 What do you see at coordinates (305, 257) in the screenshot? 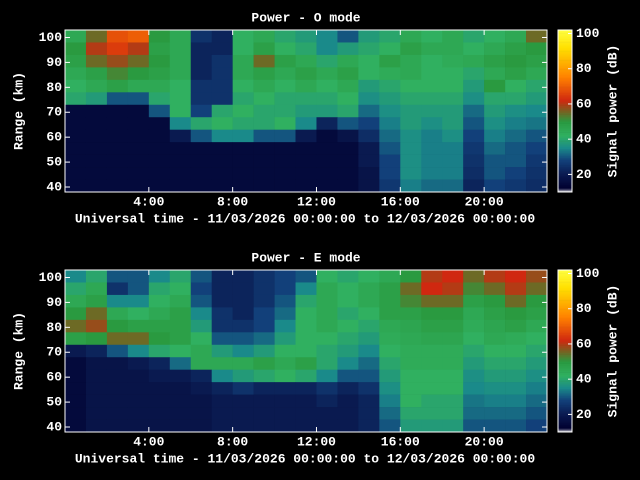
I see `chart-title: Power - E mode` at bounding box center [305, 257].